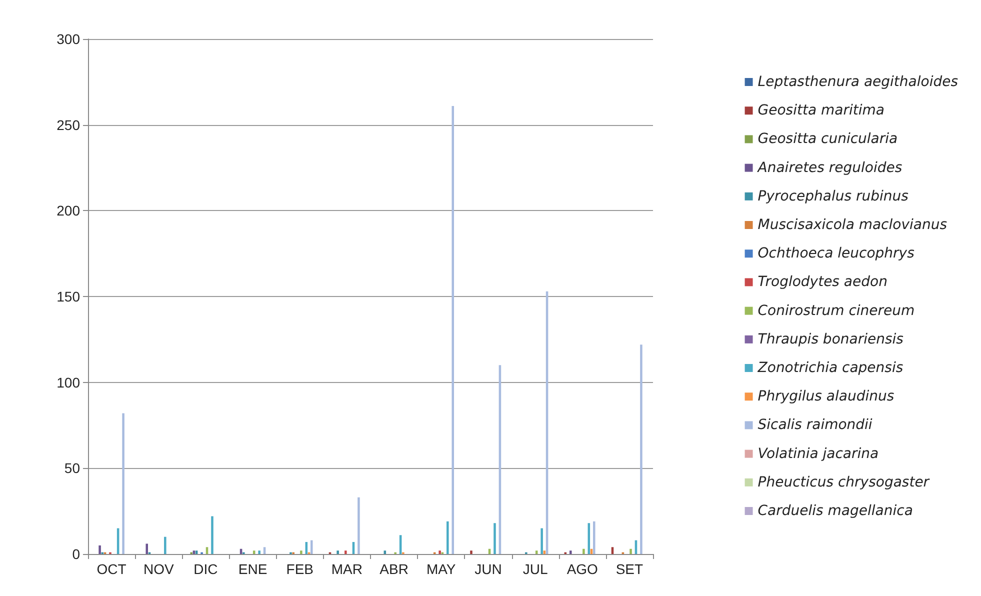 The image size is (981, 596). I want to click on legend-label: Zonotrichia capensis, so click(830, 368).